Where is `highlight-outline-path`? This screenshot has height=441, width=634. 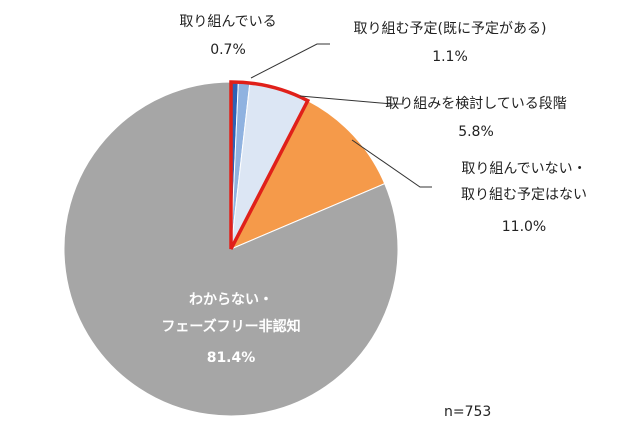 highlight-outline-path is located at coordinates (270, 165).